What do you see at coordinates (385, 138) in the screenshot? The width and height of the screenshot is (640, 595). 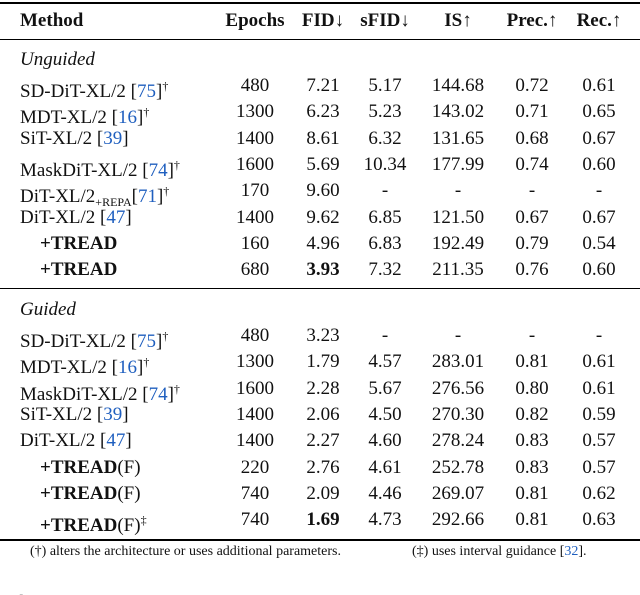 I see `value-cell: 6.32` at bounding box center [385, 138].